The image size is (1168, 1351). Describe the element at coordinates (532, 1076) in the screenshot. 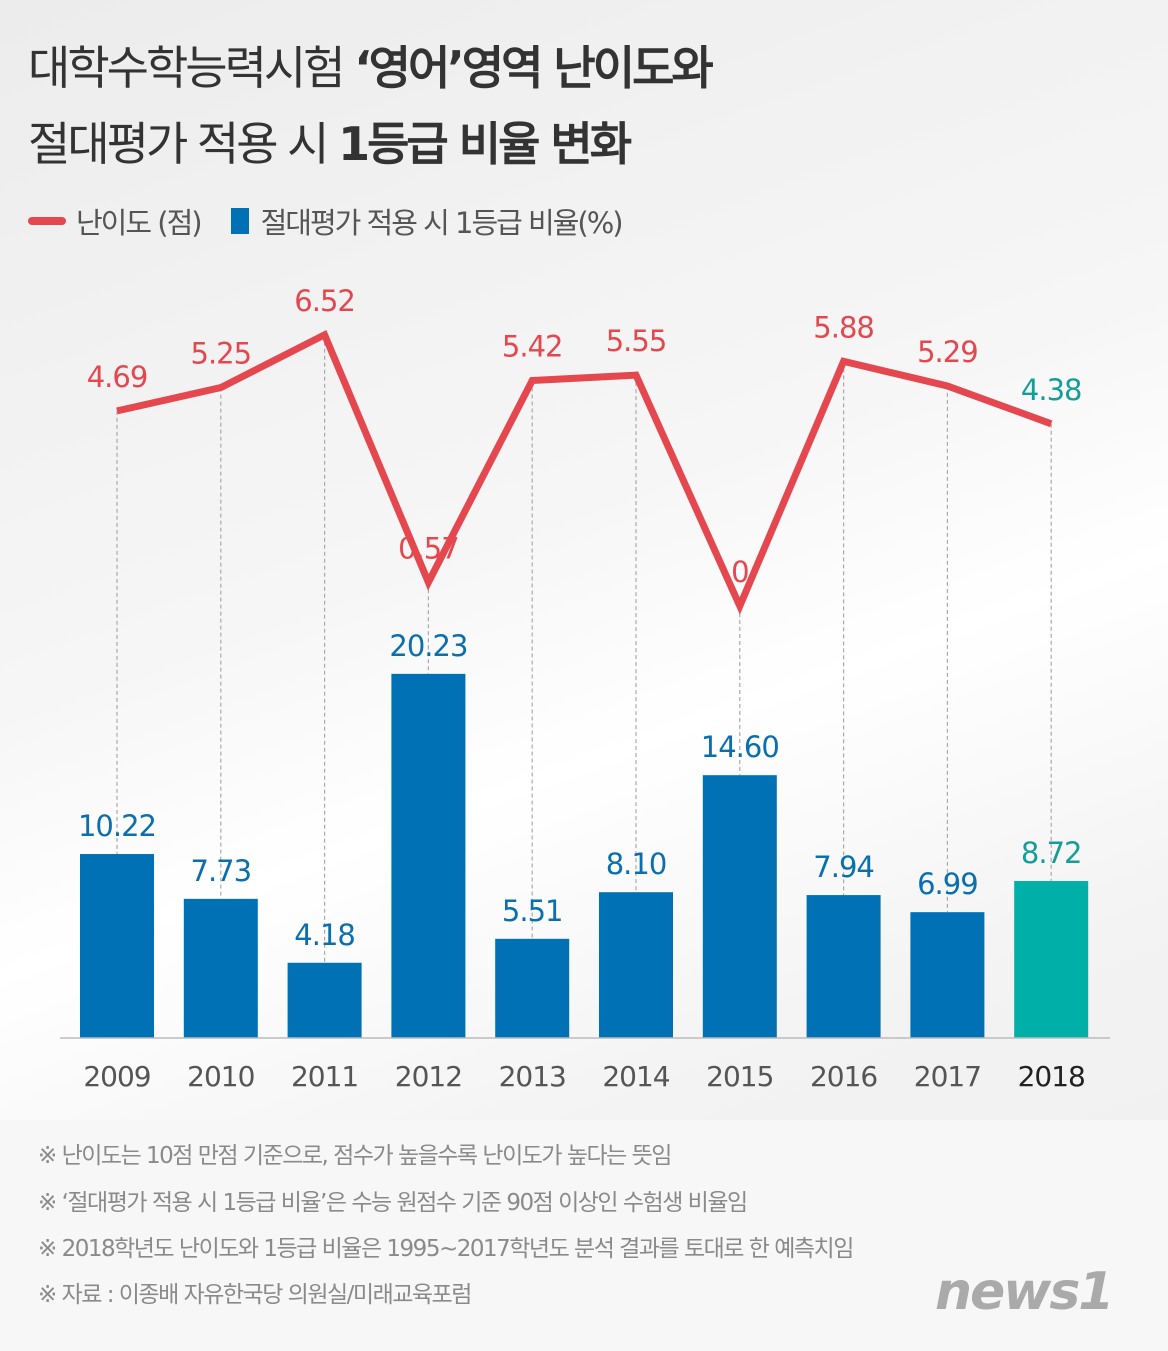

I see `x-tick-2013: 2013` at that location.